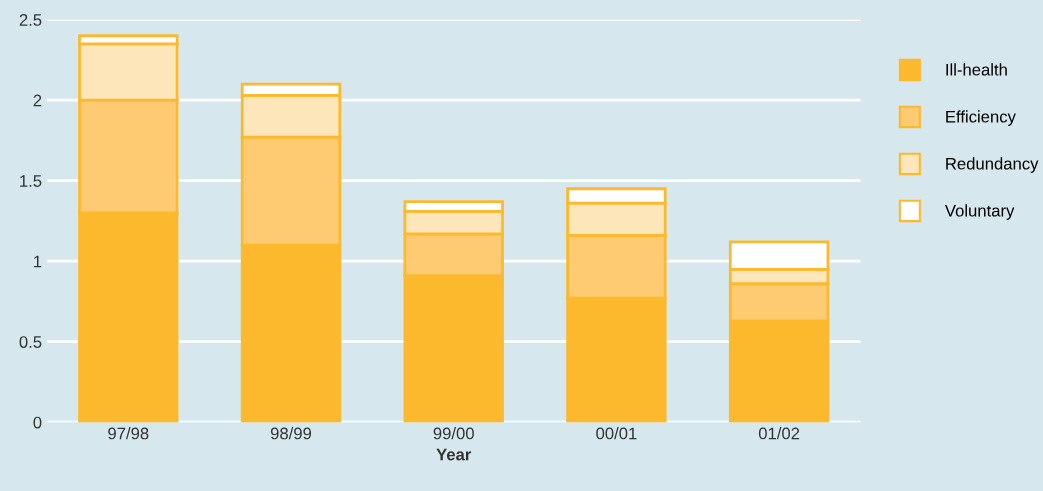 The width and height of the screenshot is (1043, 491). I want to click on y-tick-label: 2.5, so click(30, 20).